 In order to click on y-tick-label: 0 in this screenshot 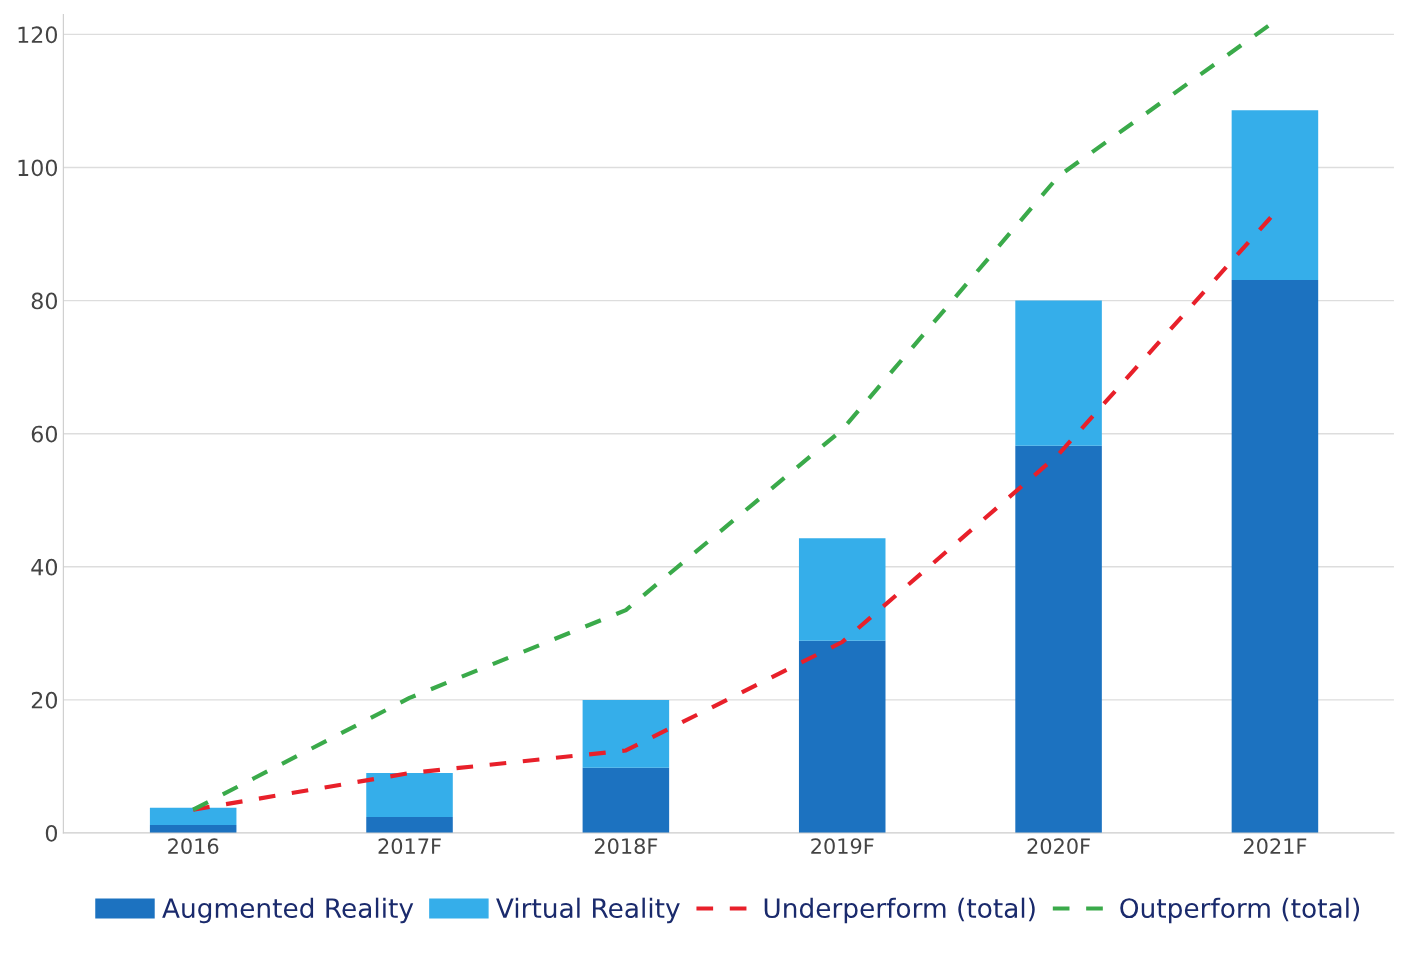, I will do `click(51, 833)`.